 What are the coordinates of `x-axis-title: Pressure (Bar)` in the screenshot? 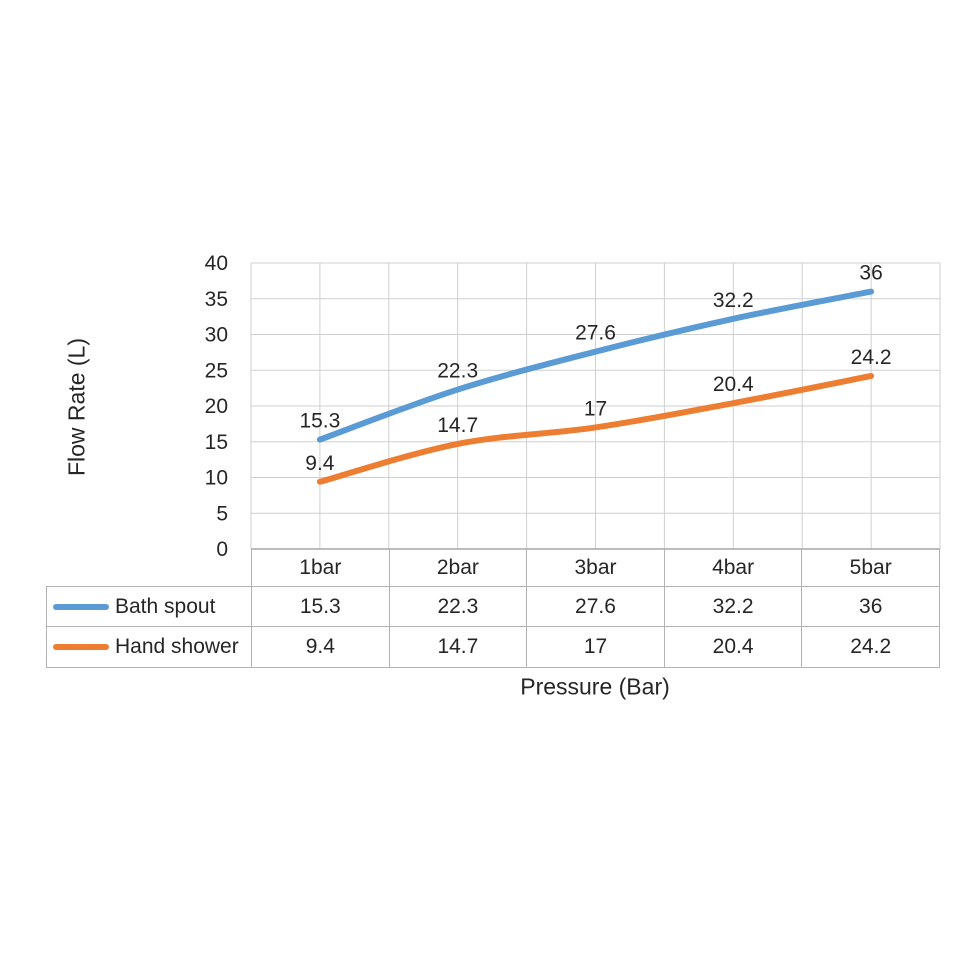 It's located at (595, 686).